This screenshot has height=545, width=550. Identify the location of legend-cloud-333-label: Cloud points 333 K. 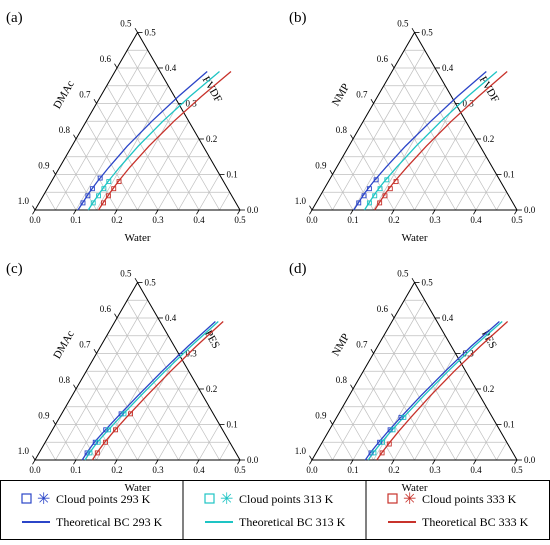
(469, 499).